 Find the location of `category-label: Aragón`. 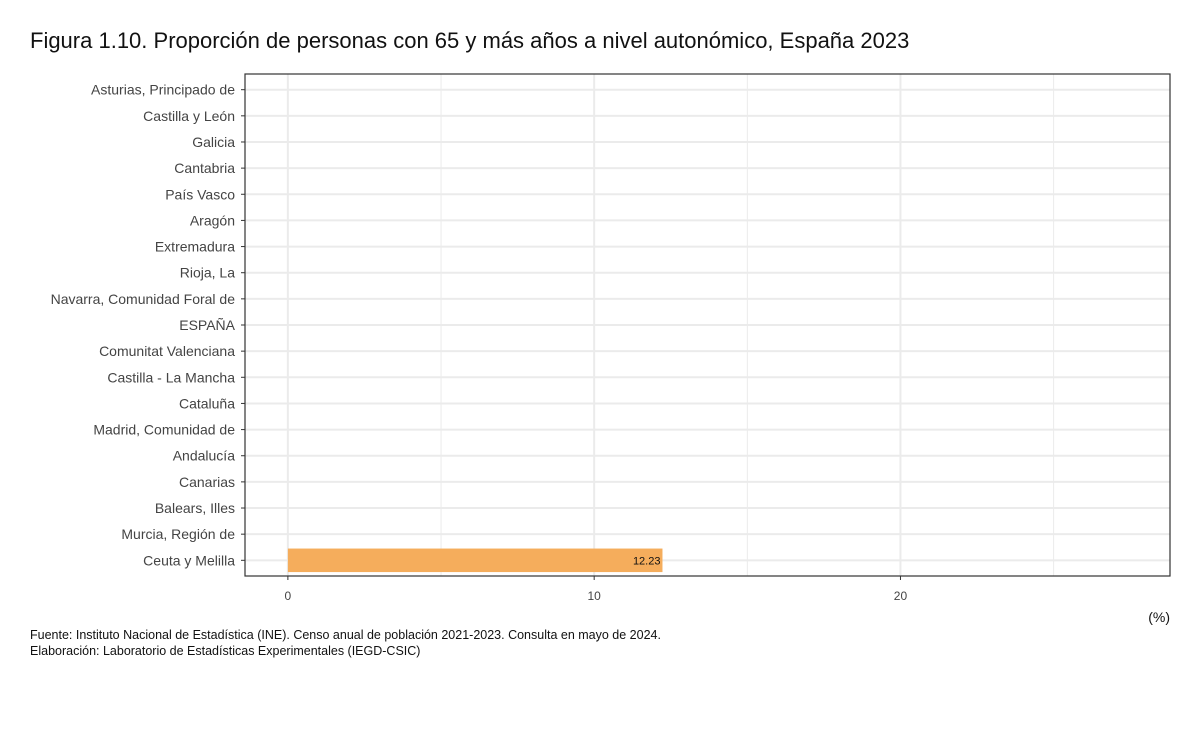

category-label: Aragón is located at coordinates (212, 220).